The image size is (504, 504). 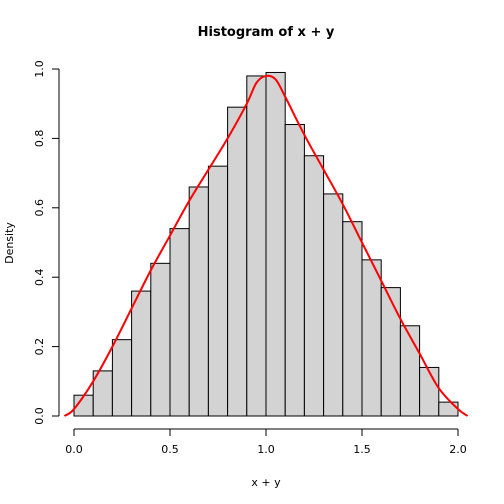 I want to click on x-tick-label: 1.5, so click(x=362, y=449).